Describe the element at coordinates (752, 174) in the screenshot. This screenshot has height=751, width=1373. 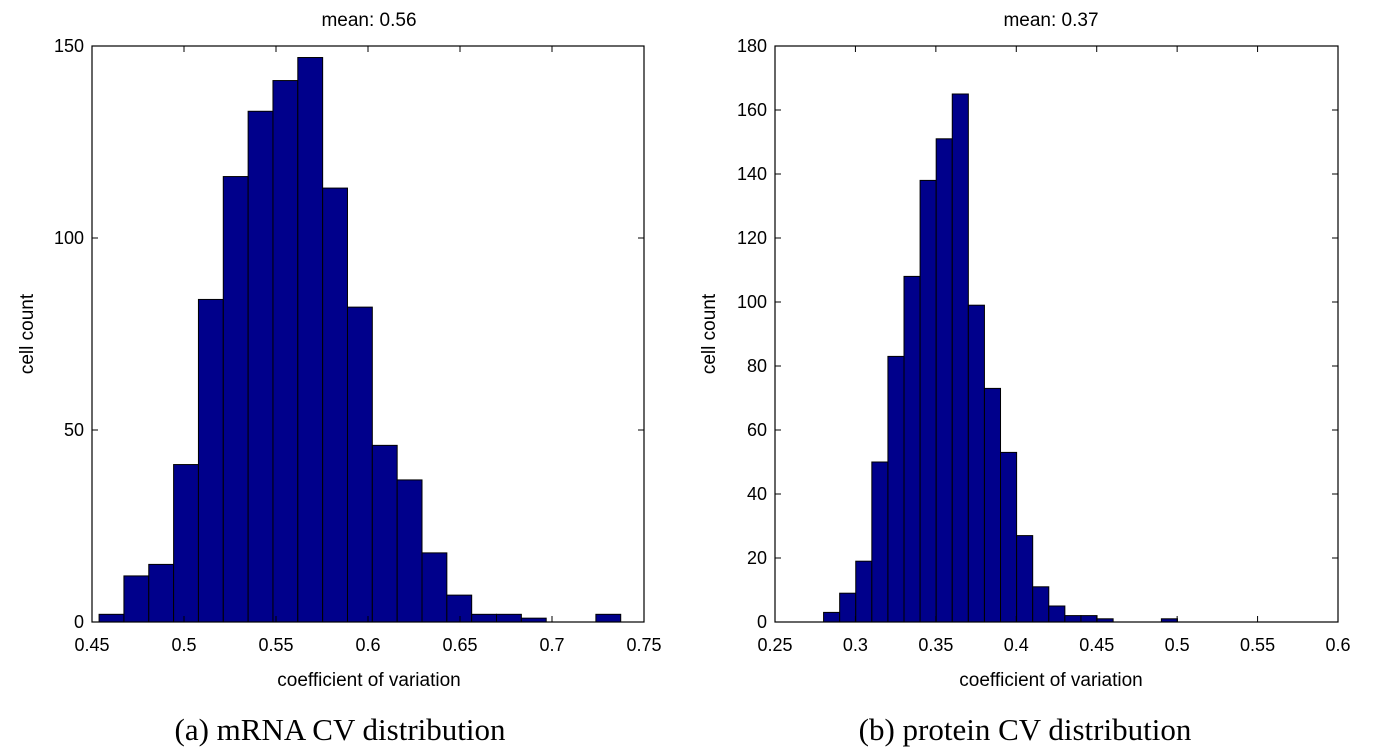
I see `y-tick-label: 140` at that location.